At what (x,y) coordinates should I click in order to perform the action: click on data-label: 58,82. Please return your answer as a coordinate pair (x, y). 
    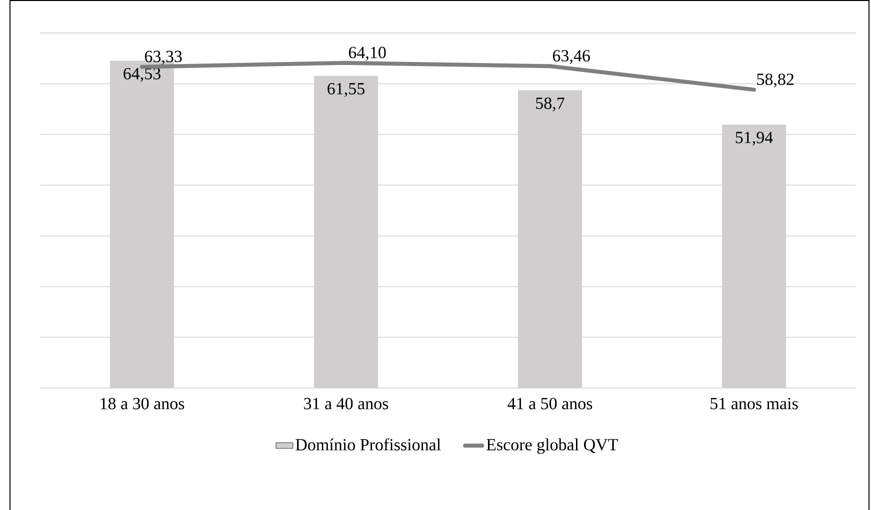
    Looking at the image, I should click on (775, 81).